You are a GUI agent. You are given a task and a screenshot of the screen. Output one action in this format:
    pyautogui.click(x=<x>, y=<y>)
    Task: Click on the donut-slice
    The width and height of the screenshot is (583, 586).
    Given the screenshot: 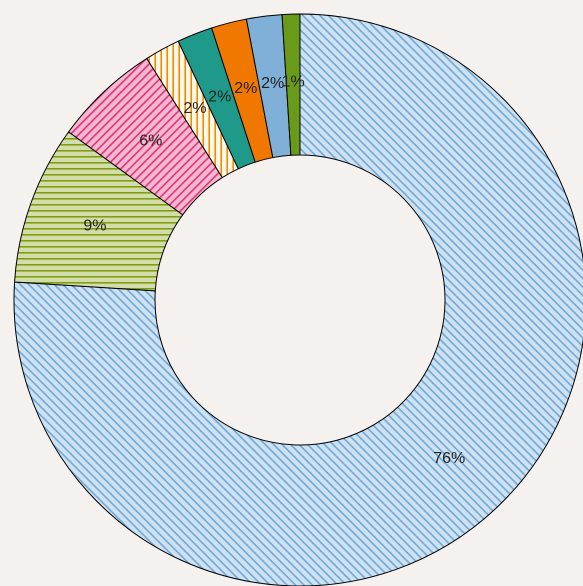 What is the action you would take?
    pyautogui.click(x=291, y=84)
    